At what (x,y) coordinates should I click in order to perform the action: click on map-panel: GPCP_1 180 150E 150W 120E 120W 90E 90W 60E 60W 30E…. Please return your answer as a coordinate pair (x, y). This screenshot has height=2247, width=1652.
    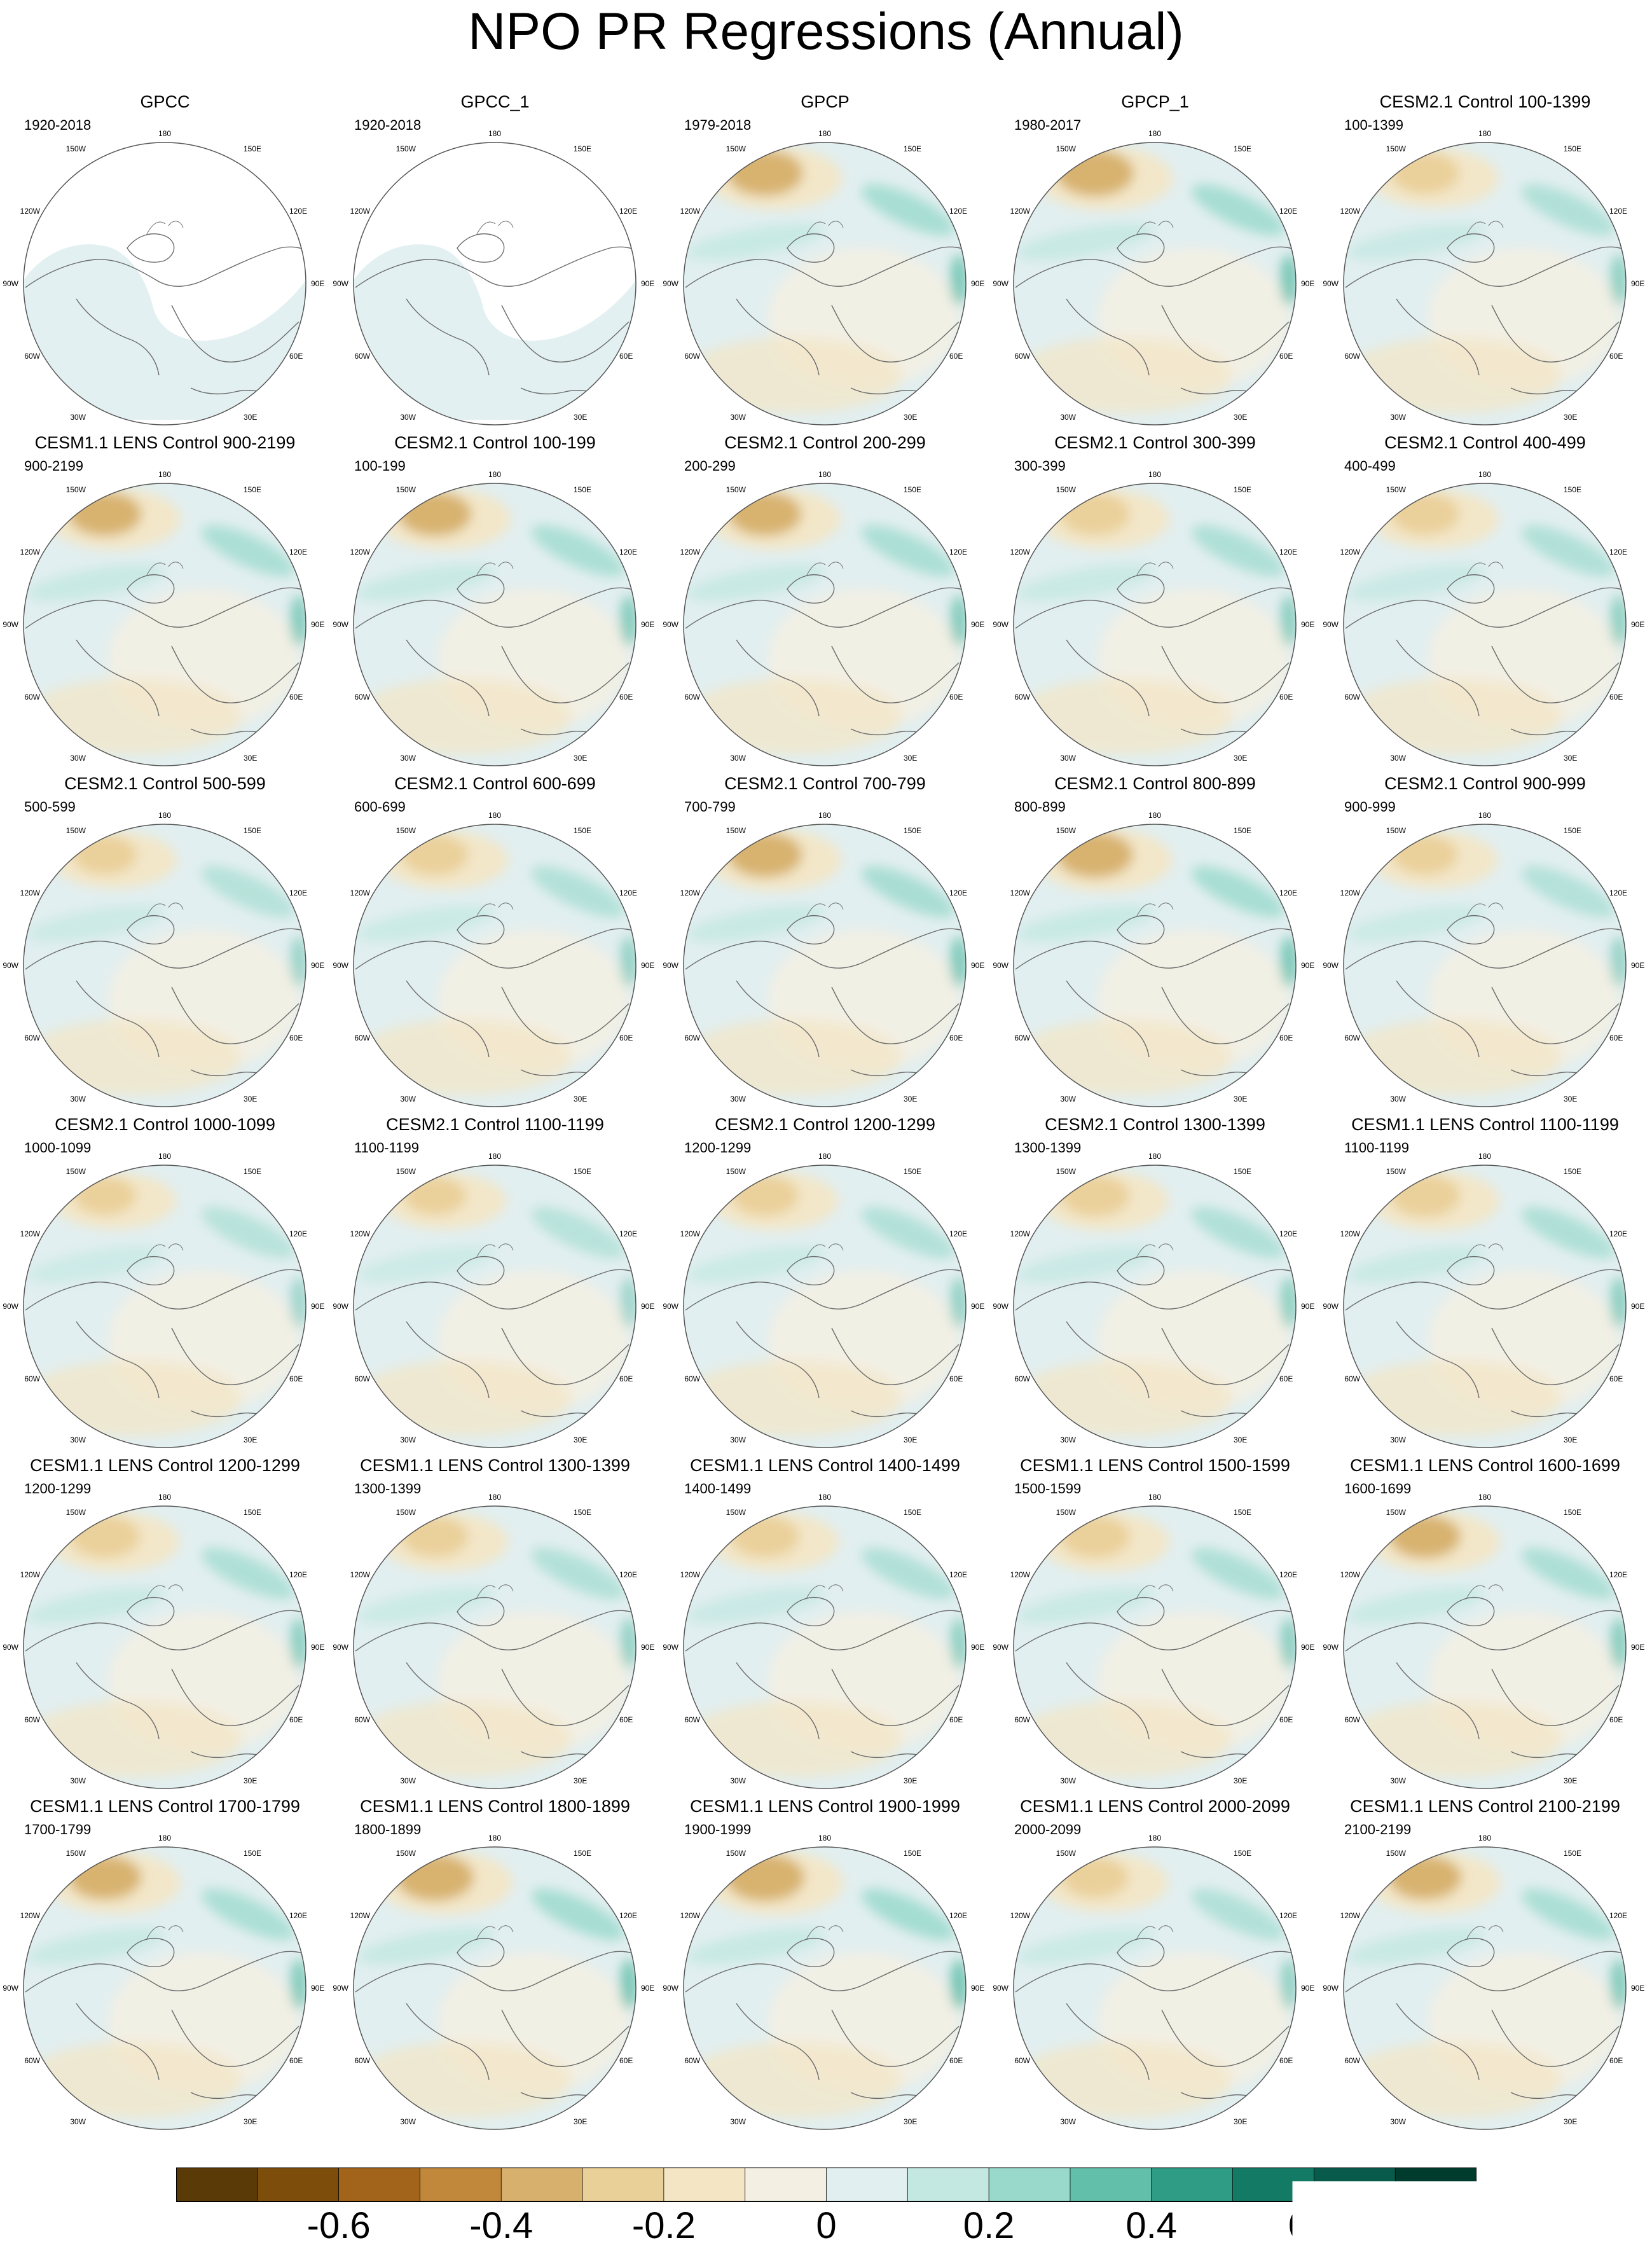
    Looking at the image, I should click on (1155, 259).